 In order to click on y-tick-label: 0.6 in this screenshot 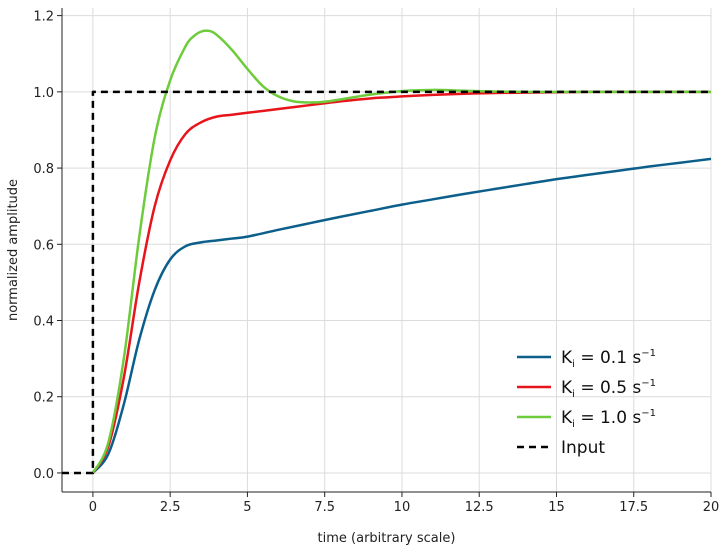, I will do `click(43, 245)`.